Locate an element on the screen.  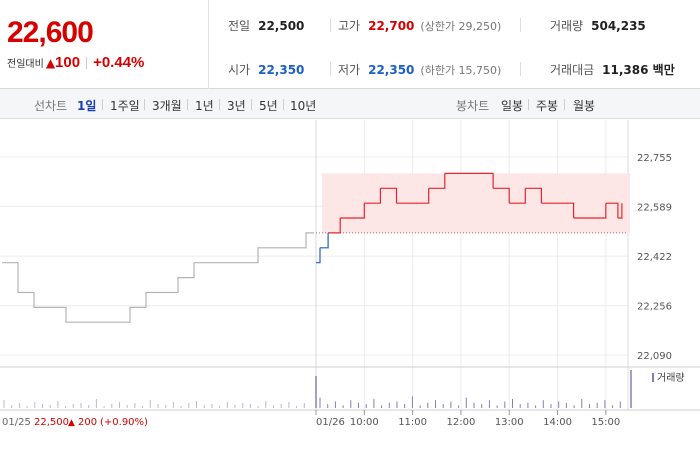
stat-high: 고가 22,700 (상한가 29,250) is located at coordinates (419, 25).